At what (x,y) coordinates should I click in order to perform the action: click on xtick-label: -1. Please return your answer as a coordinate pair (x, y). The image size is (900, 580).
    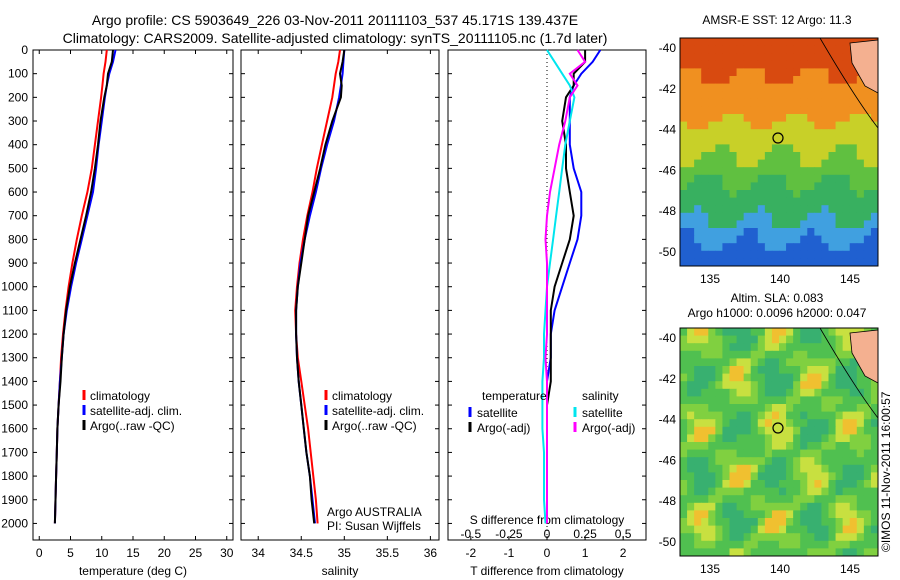
    Looking at the image, I should click on (509, 553).